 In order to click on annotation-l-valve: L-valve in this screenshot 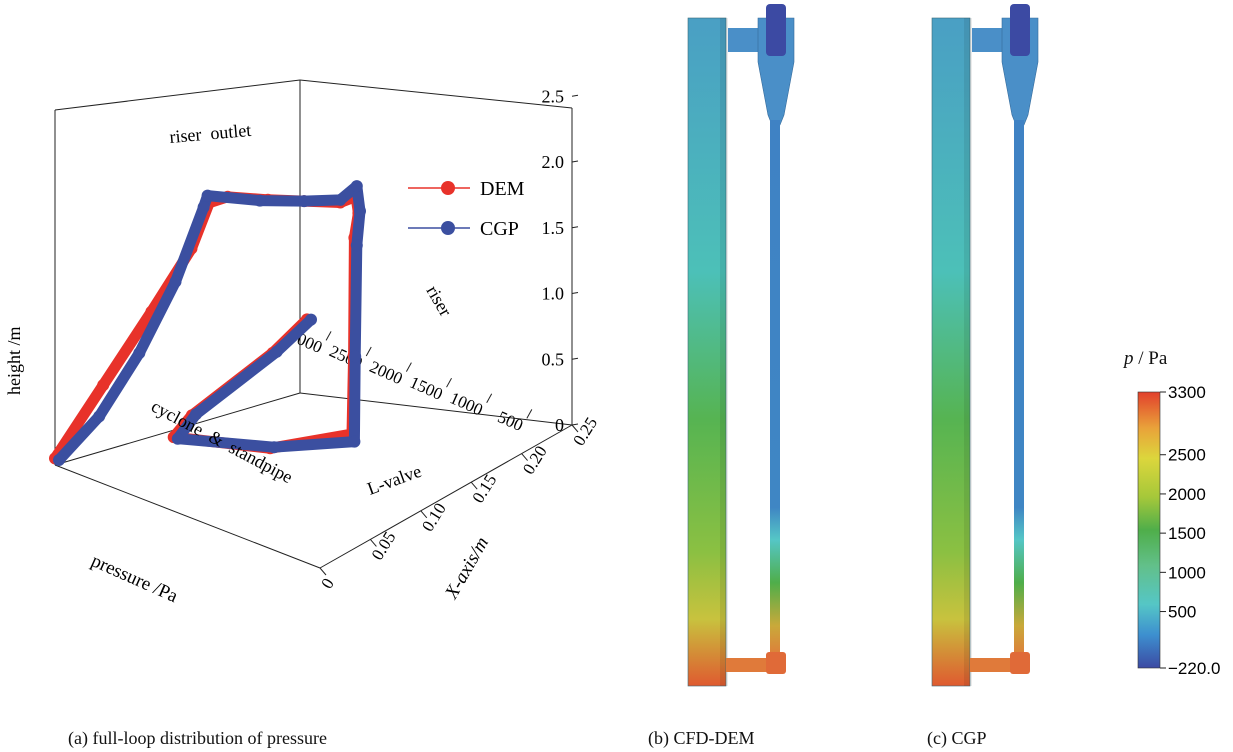, I will do `click(394, 480)`.